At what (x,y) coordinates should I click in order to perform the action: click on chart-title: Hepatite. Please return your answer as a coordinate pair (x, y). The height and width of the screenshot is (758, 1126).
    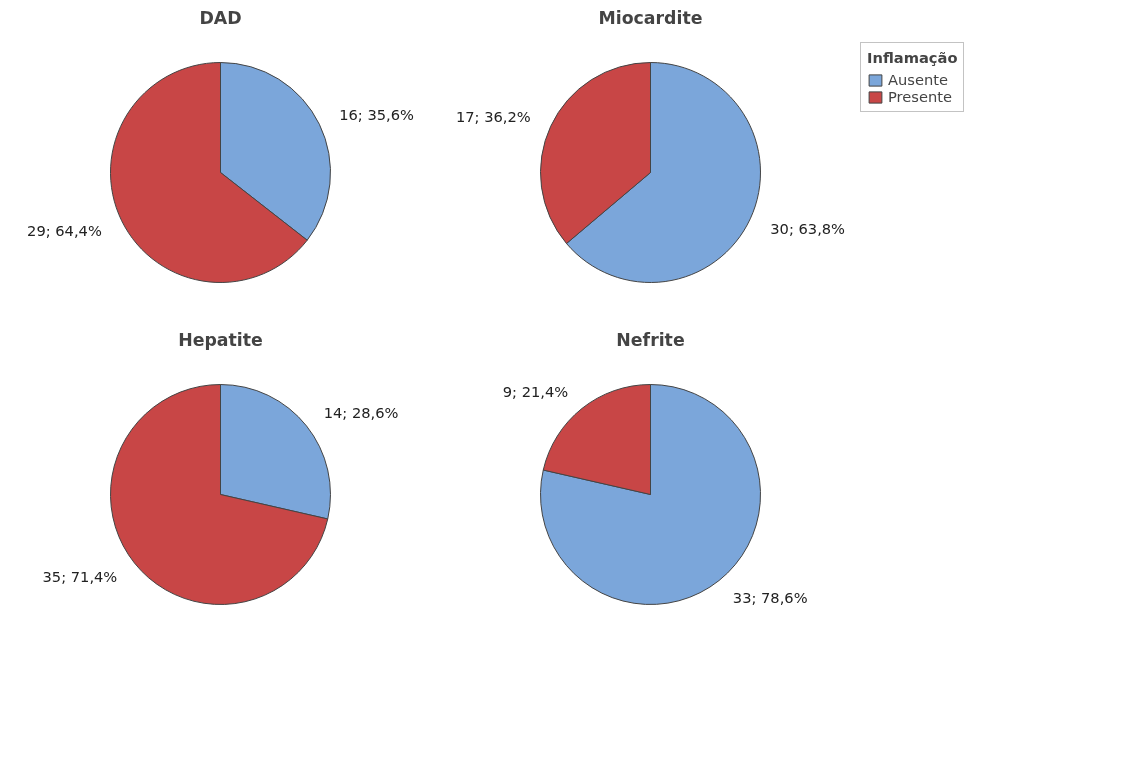
    Looking at the image, I should click on (220, 339).